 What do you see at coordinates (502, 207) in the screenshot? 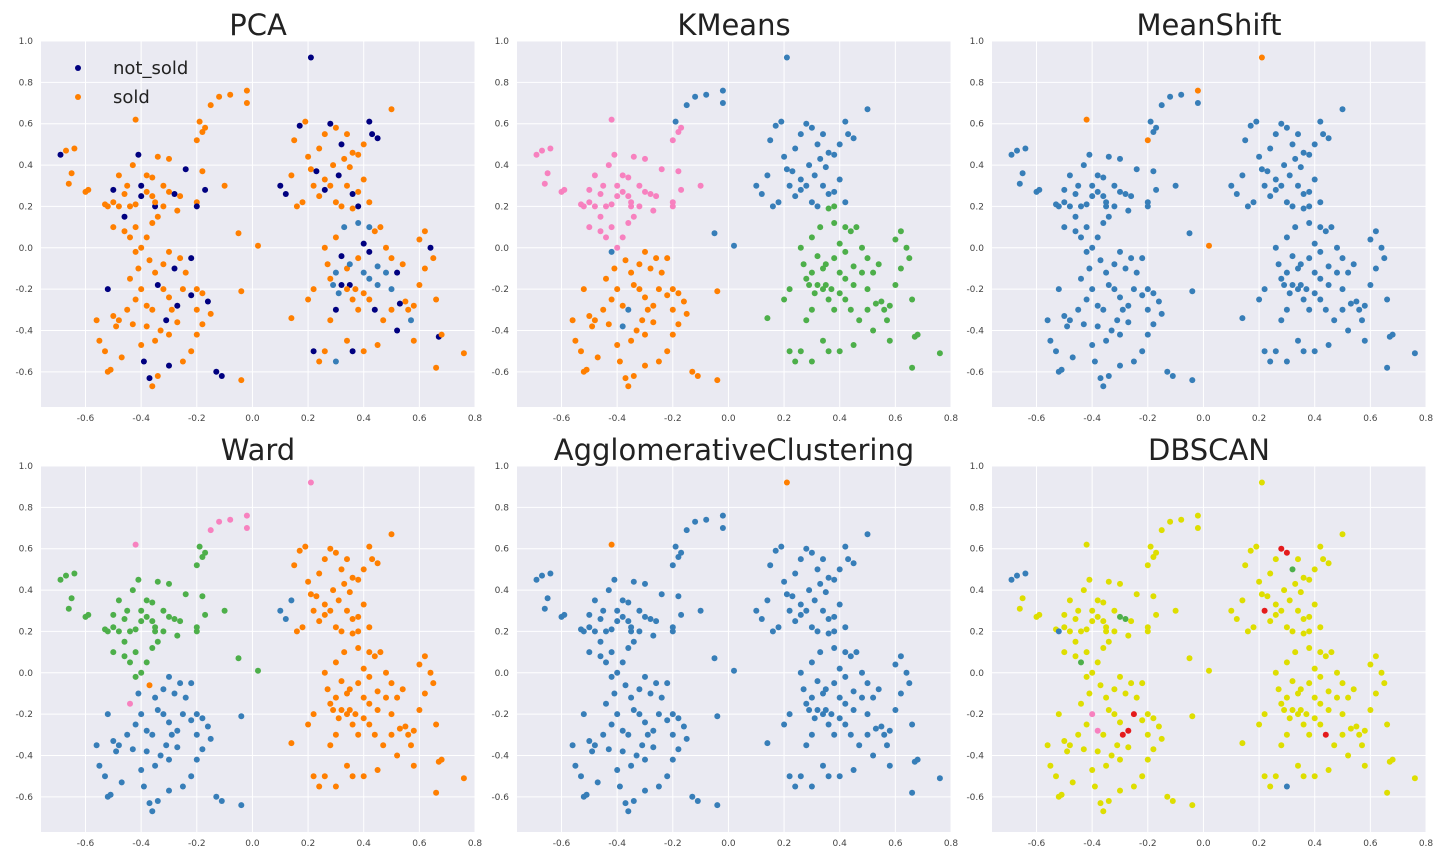
I see `y-tick-label: 0.2` at bounding box center [502, 207].